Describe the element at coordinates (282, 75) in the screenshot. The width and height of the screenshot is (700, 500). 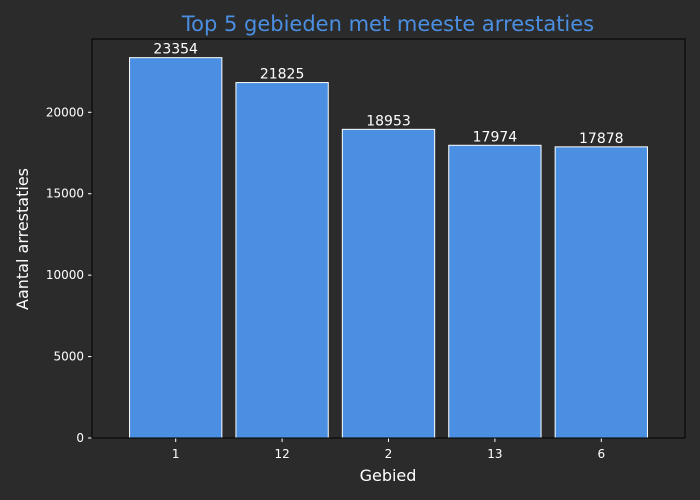
I see `data-label-12: 21825` at that location.